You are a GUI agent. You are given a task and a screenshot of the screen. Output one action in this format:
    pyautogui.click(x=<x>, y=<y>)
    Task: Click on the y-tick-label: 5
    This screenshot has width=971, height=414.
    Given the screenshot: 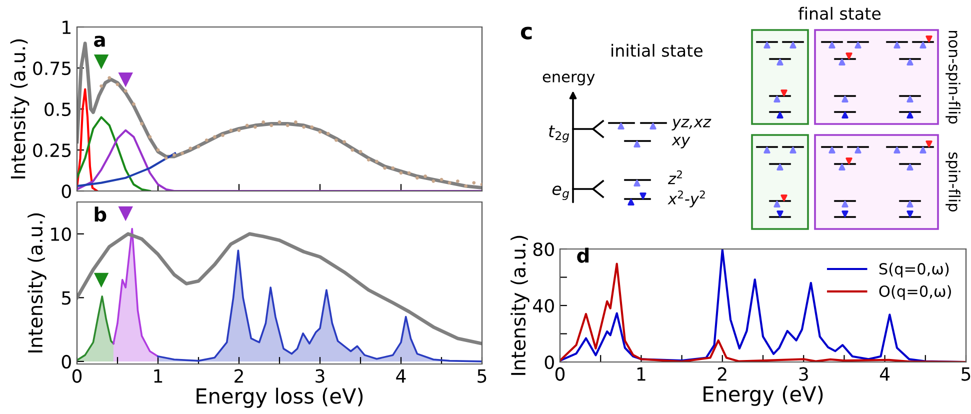 What is the action you would take?
    pyautogui.click(x=66, y=298)
    